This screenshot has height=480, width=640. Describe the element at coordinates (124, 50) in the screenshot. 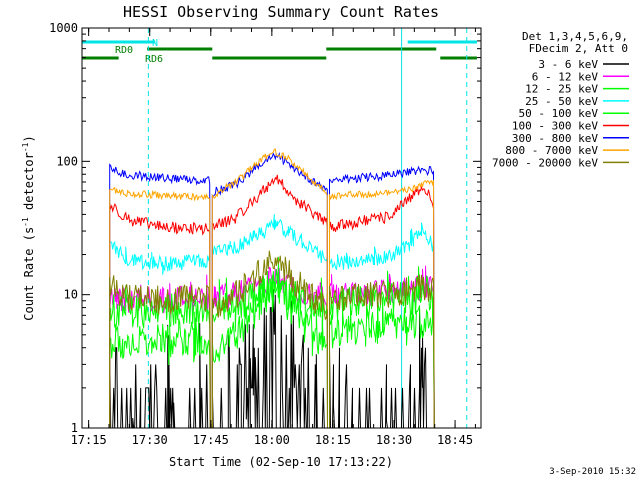

I see `flag-label-rd0: RD0` at that location.